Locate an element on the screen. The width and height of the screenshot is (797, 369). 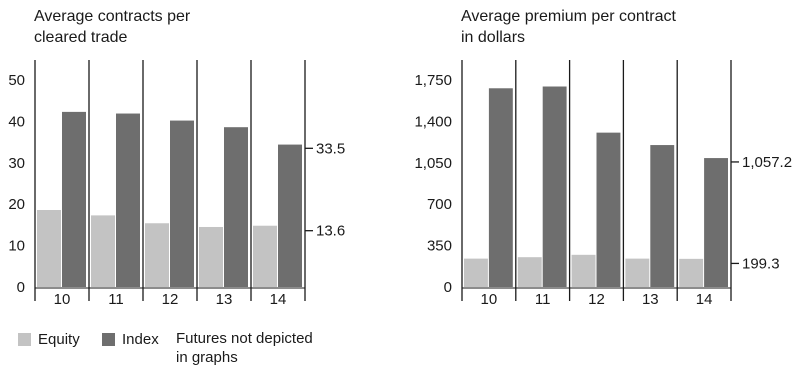
chart-title-line: in dollars is located at coordinates (493, 37).